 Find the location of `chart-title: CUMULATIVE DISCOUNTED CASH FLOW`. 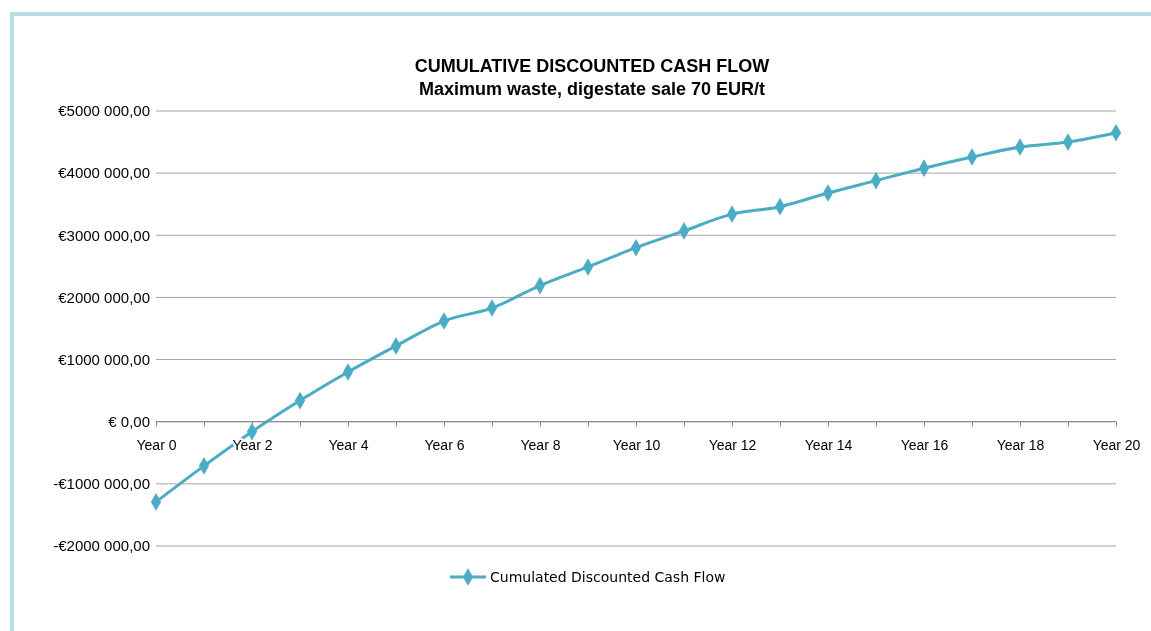

chart-title: CUMULATIVE DISCOUNTED CASH FLOW is located at coordinates (592, 66).